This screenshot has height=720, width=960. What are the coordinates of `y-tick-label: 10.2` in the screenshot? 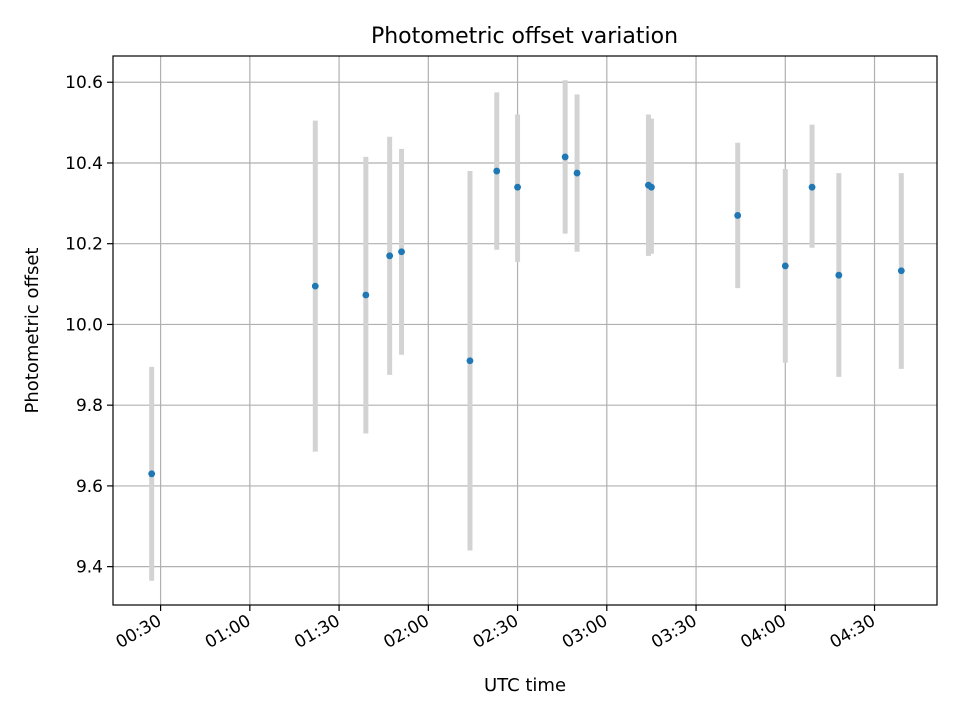 It's located at (84, 245).